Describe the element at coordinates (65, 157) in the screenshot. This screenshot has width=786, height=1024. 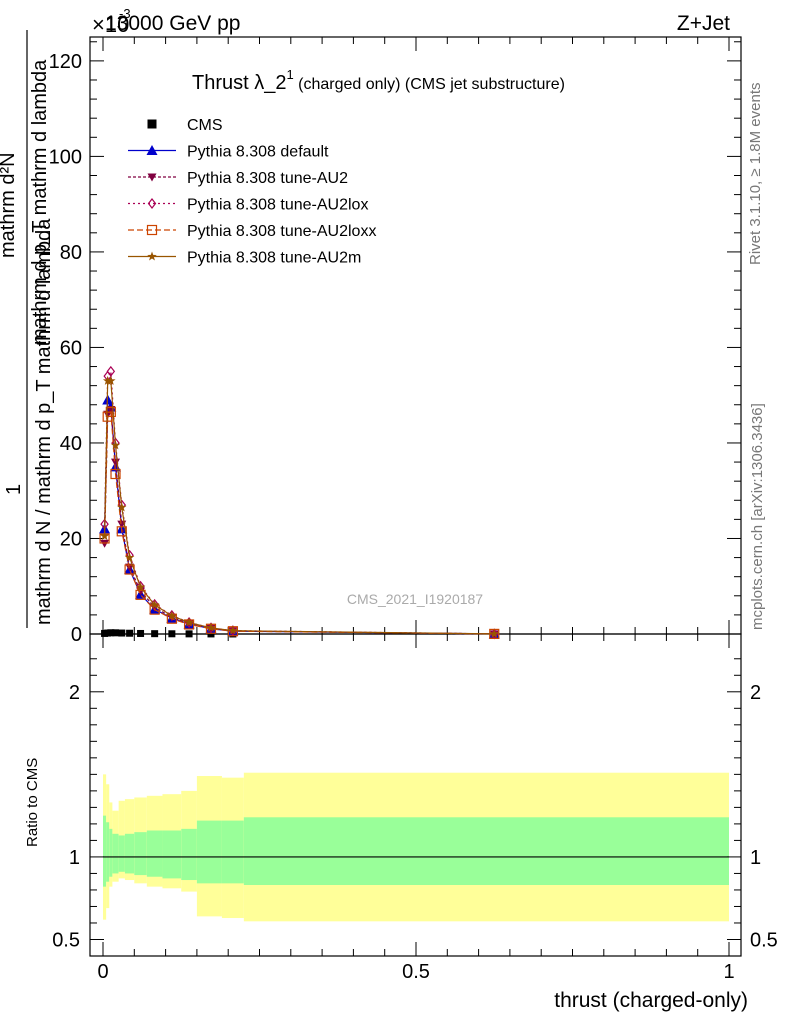
I see `main-ytick-label: 100` at that location.